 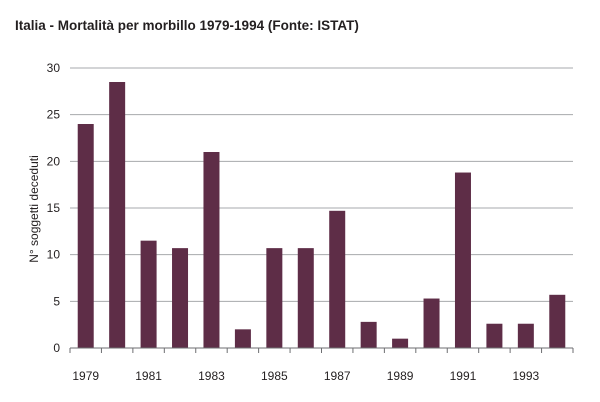 I want to click on bar-1983, so click(x=211, y=250).